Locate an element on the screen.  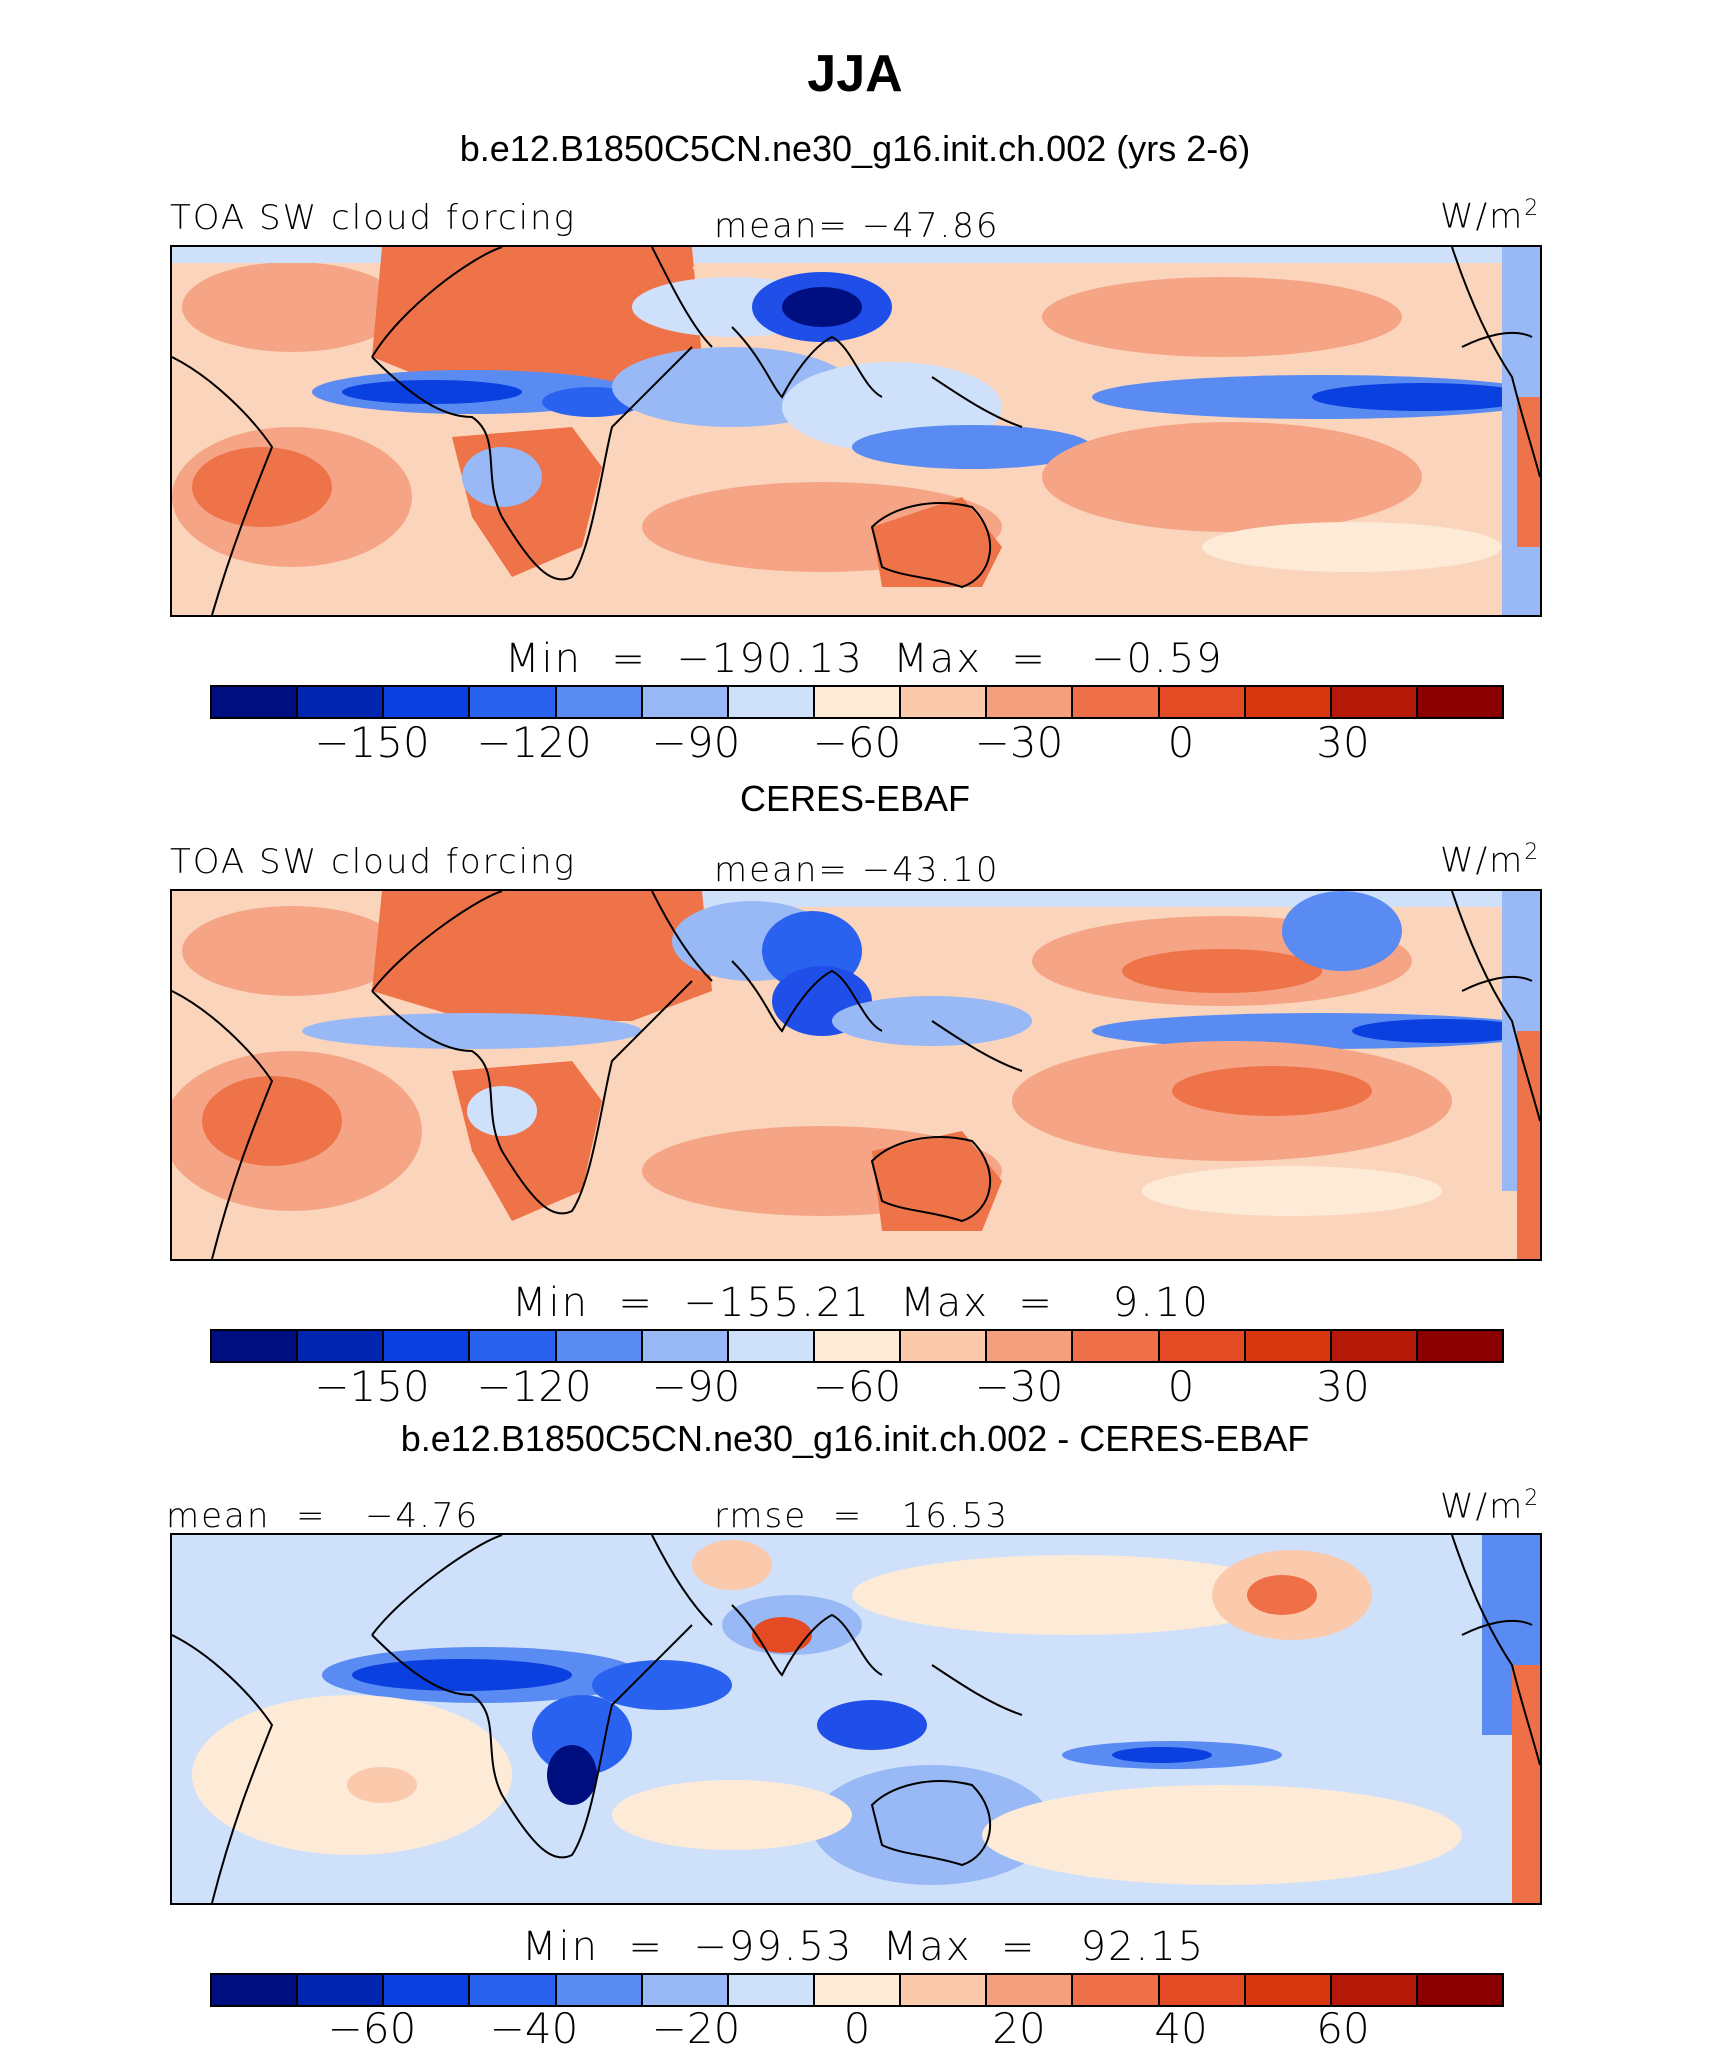
panel-1-colorbar-tick: −60 is located at coordinates (857, 742).